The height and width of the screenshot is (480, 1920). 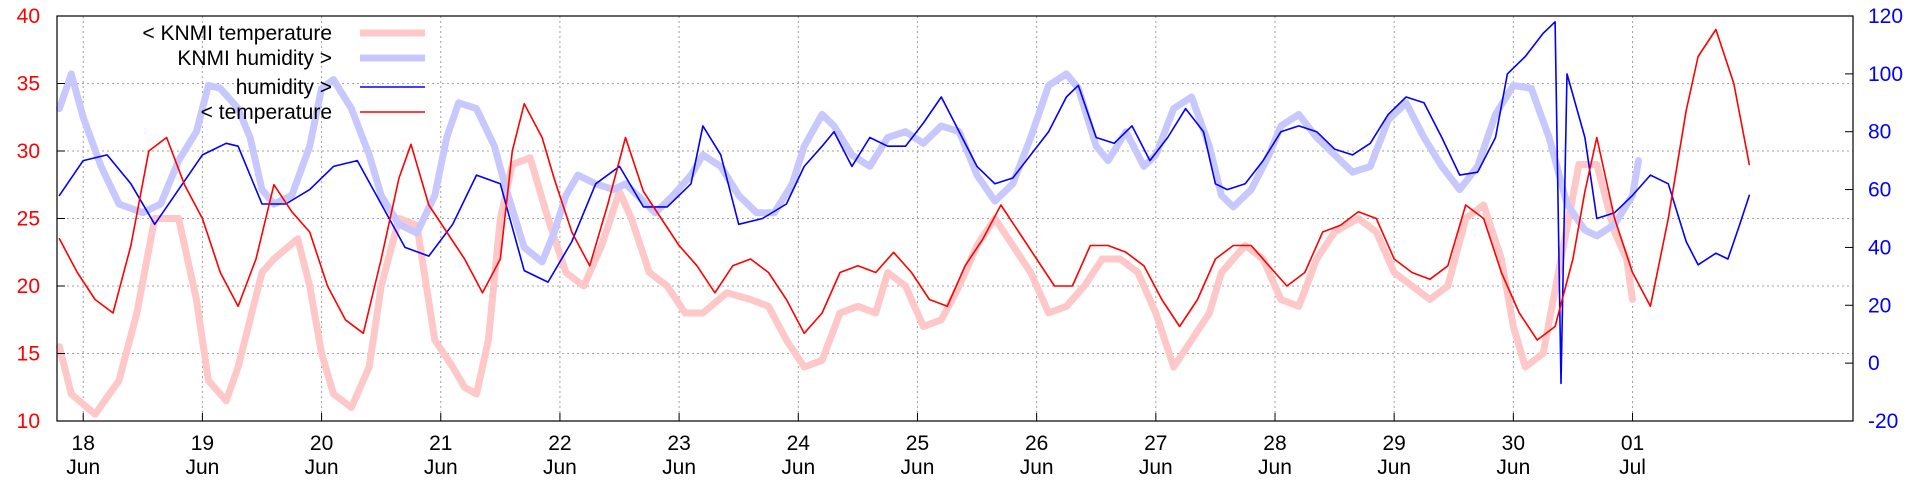 I want to click on legend-label: < temperature, so click(x=266, y=112).